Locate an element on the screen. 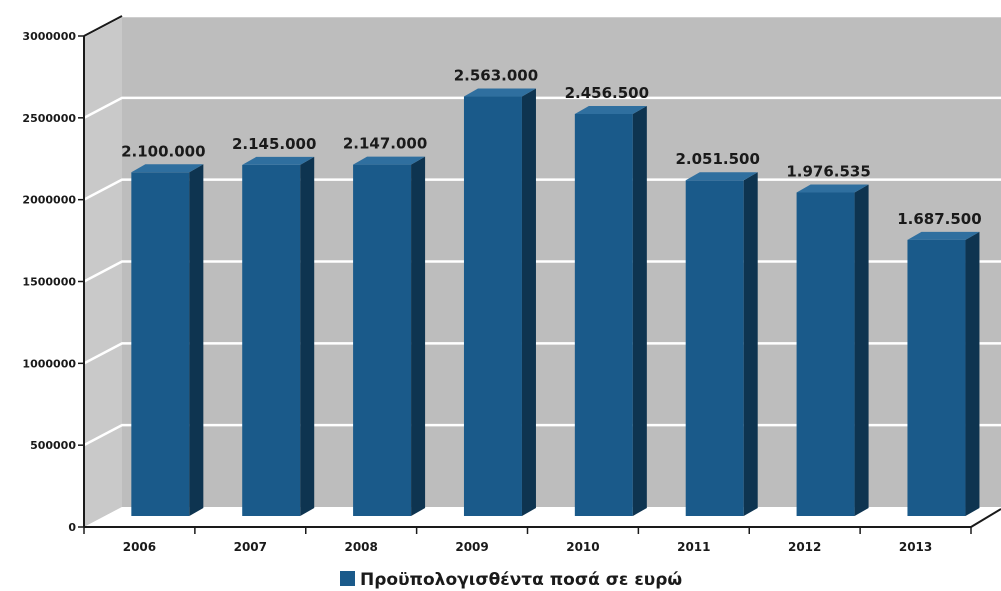  gridline is located at coordinates (542, 107).